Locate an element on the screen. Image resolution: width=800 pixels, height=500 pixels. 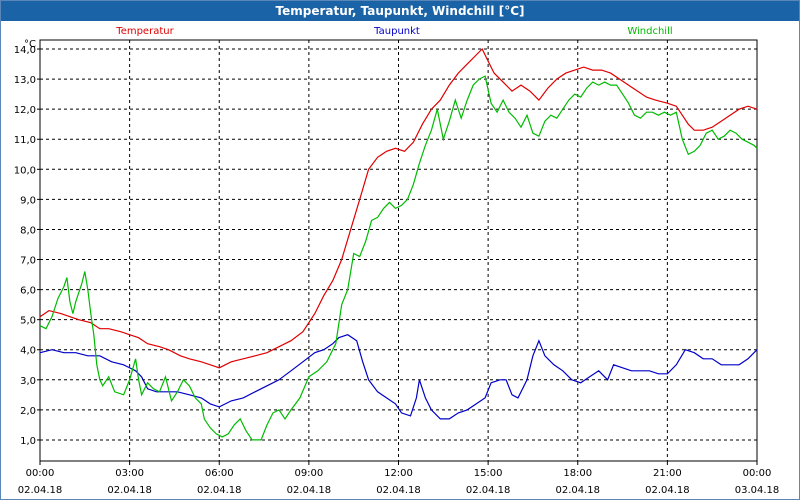
y-tick-label: 1,0 is located at coordinates (28, 441).